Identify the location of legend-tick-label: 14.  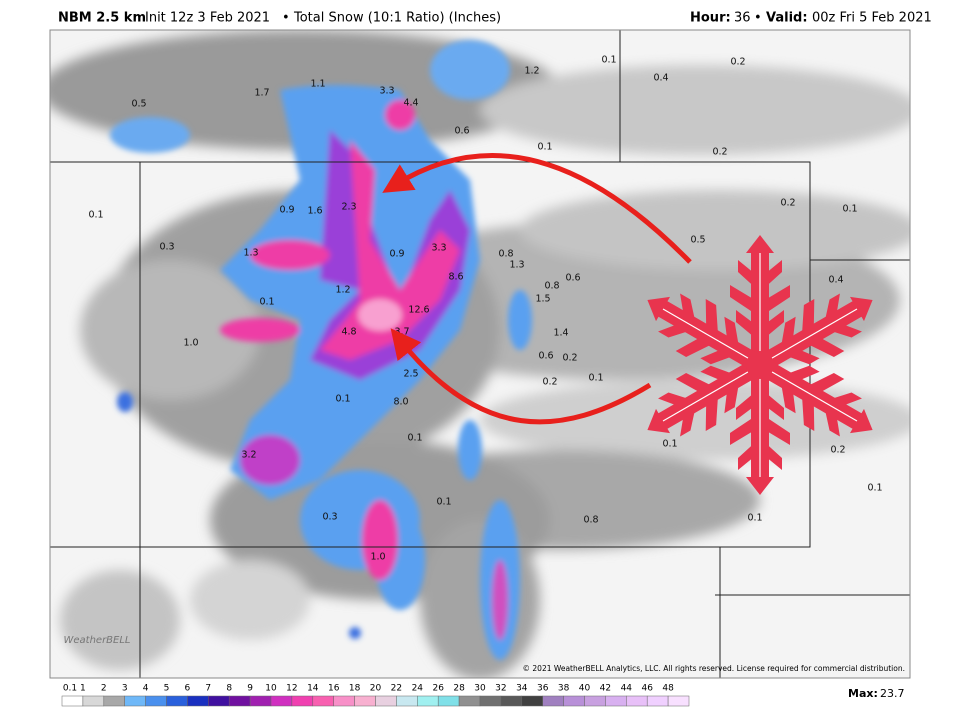
(313, 689).